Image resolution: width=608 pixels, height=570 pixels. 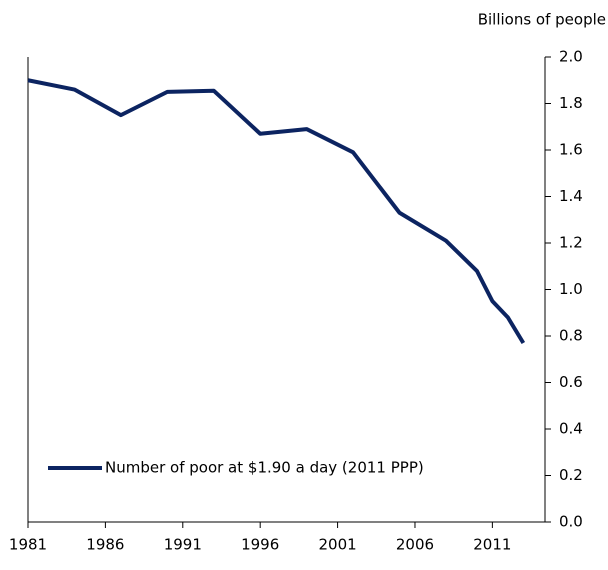 I want to click on x-tick-label: 1981, so click(x=28, y=545).